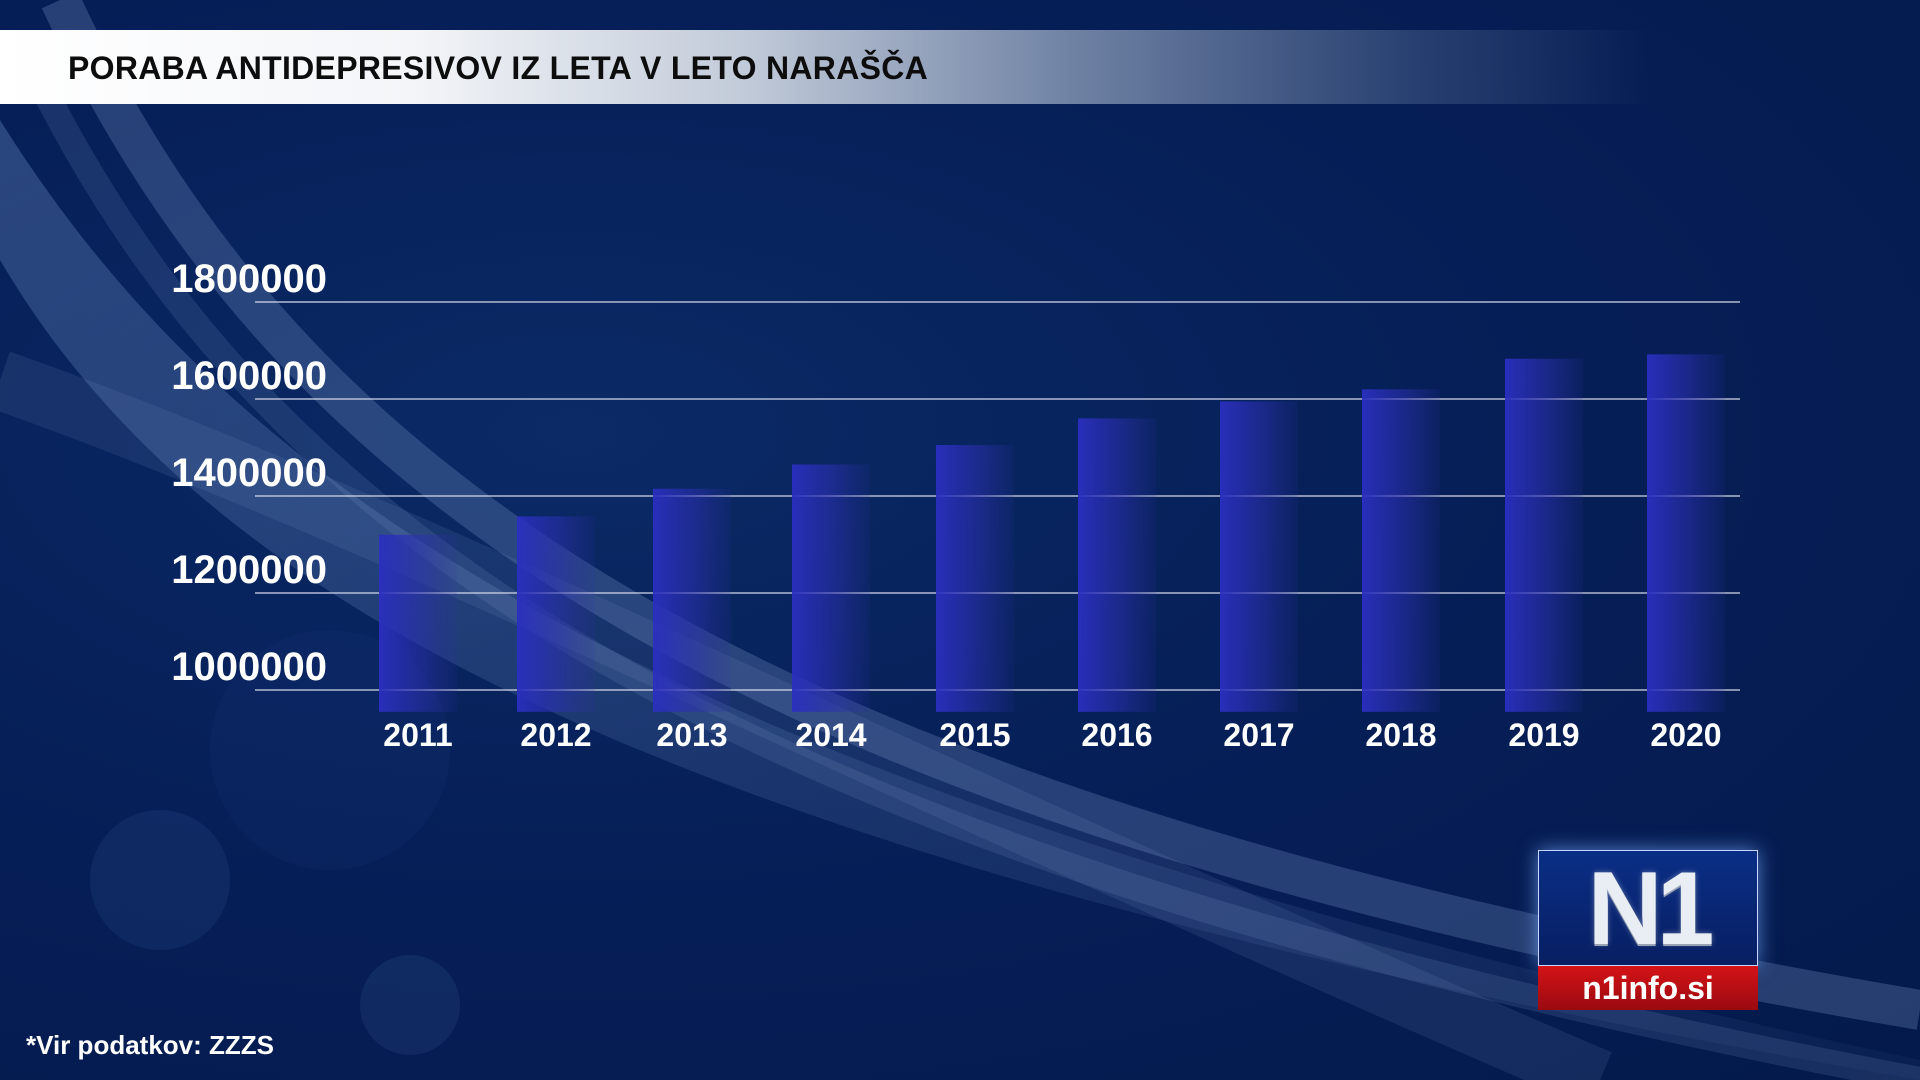 The width and height of the screenshot is (1920, 1080). What do you see at coordinates (1116, 735) in the screenshot?
I see `x-tick-label: 2016` at bounding box center [1116, 735].